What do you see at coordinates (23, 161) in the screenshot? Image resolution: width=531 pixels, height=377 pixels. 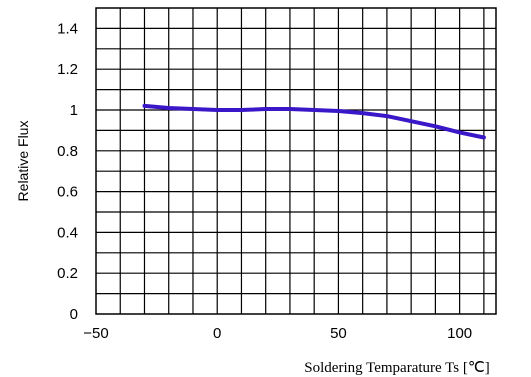 I see `y-axis-label: Relative Flux` at bounding box center [23, 161].